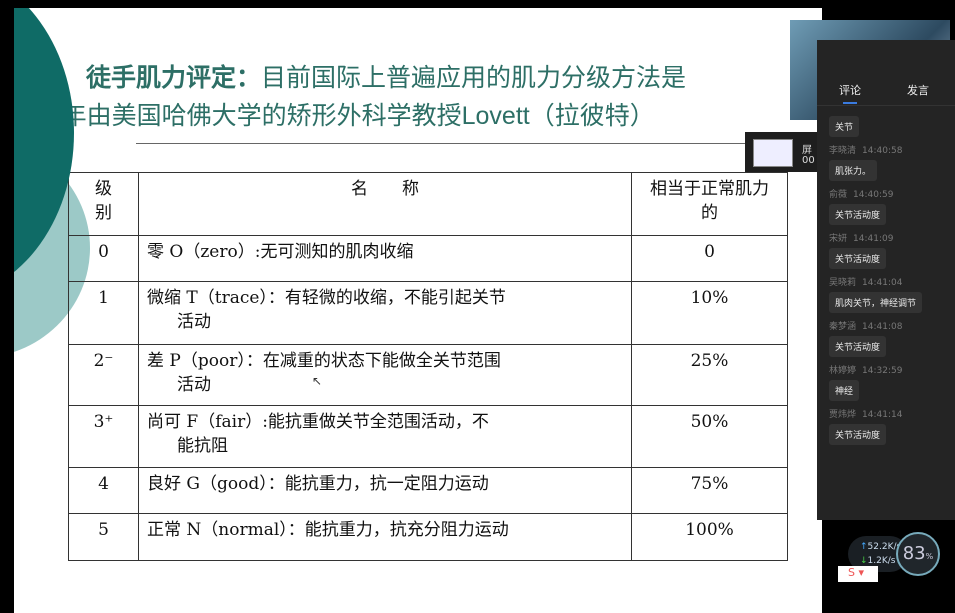 This screenshot has width=955, height=613. What do you see at coordinates (385, 313) in the screenshot?
I see `name-cell: 微缩 T（trace）：有轻微的收缩，不能引起关节活动` at bounding box center [385, 313].